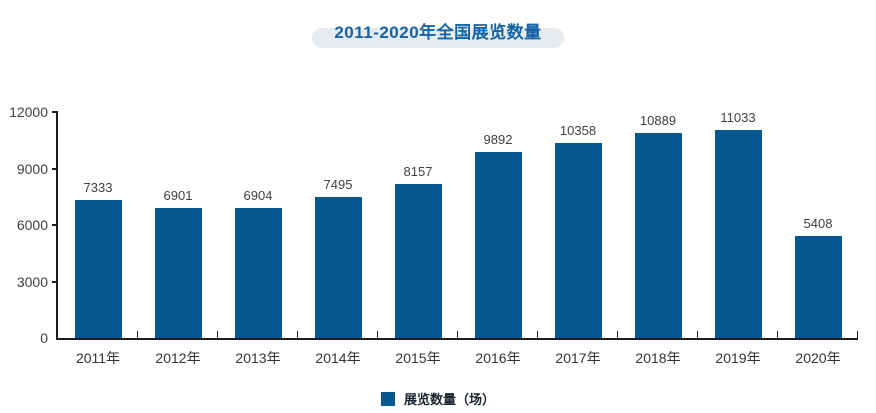 The height and width of the screenshot is (413, 876). I want to click on y-axis-label: 0, so click(44, 338).